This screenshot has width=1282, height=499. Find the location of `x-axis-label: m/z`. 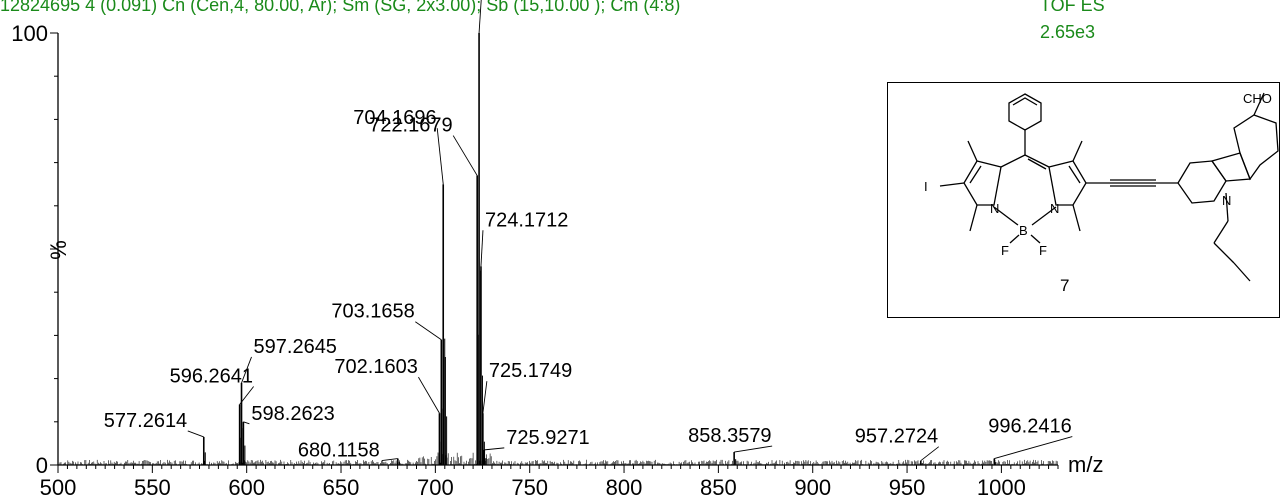

x-axis-label: m/z is located at coordinates (1085, 464).